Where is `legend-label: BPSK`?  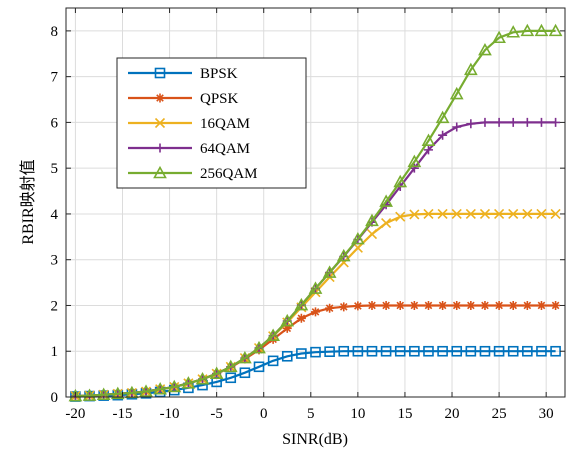 legend-label: BPSK is located at coordinates (219, 74).